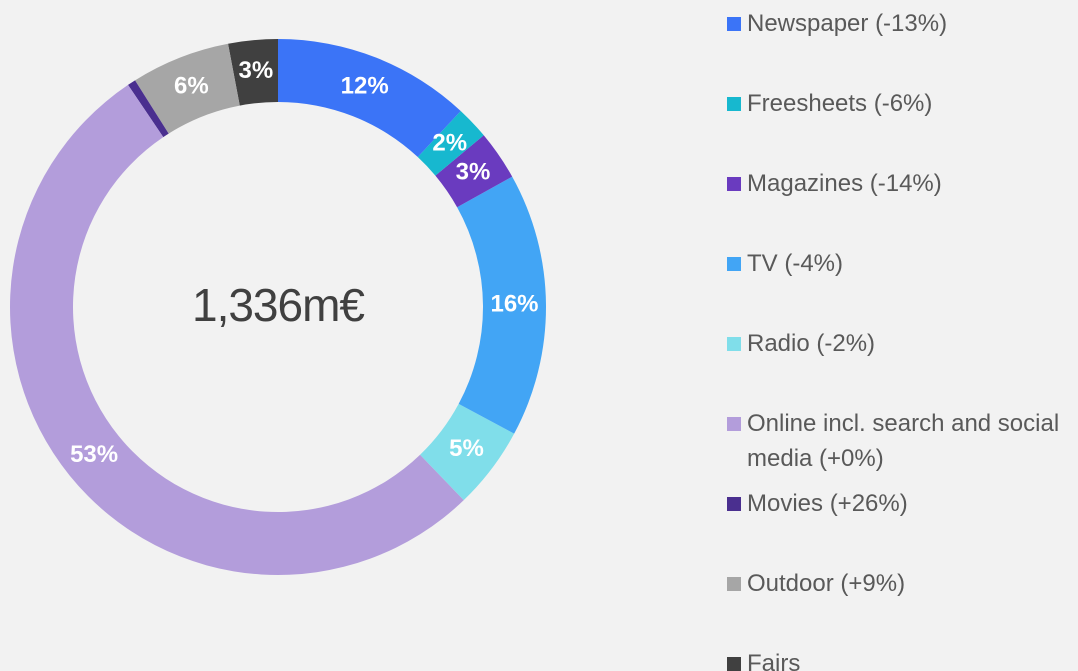  What do you see at coordinates (844, 183) in the screenshot?
I see `legend-label: Magazines (-14%)` at bounding box center [844, 183].